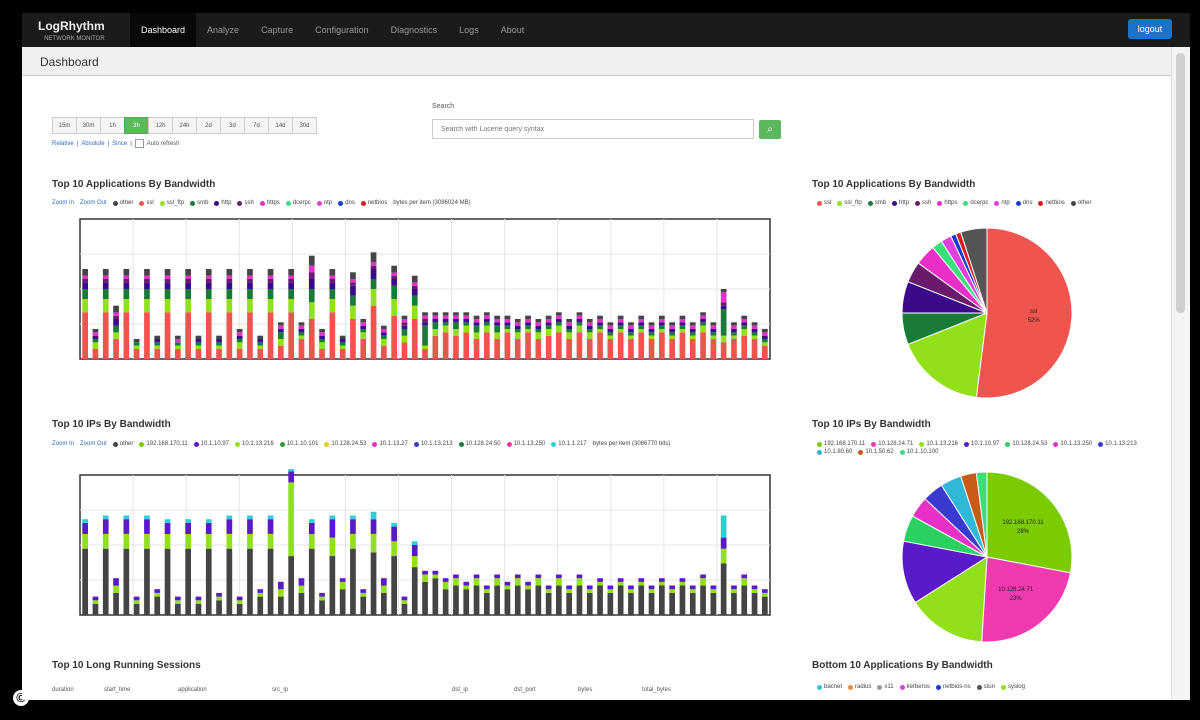  What do you see at coordinates (232, 125) in the screenshot?
I see `time-button-3d: 3d` at bounding box center [232, 125].